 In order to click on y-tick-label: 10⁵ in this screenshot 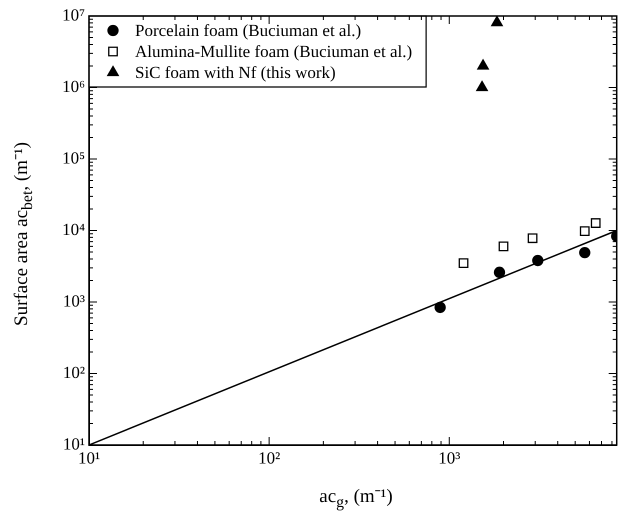, I will do `click(74, 158)`.